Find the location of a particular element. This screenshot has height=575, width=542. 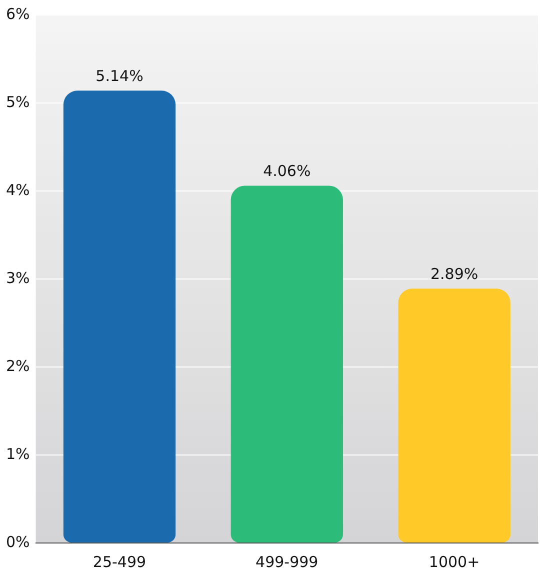

y-tick-label: 6% is located at coordinates (18, 13).